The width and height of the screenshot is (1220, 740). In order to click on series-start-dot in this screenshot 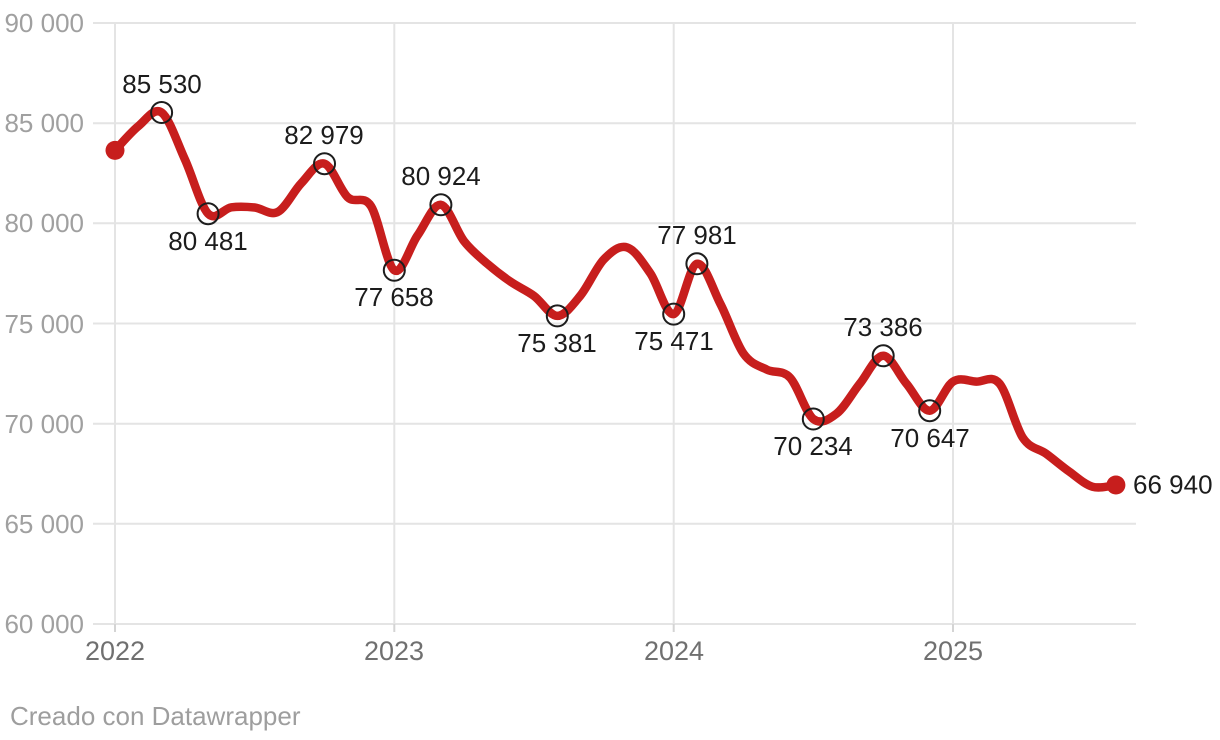, I will do `click(115, 150)`.